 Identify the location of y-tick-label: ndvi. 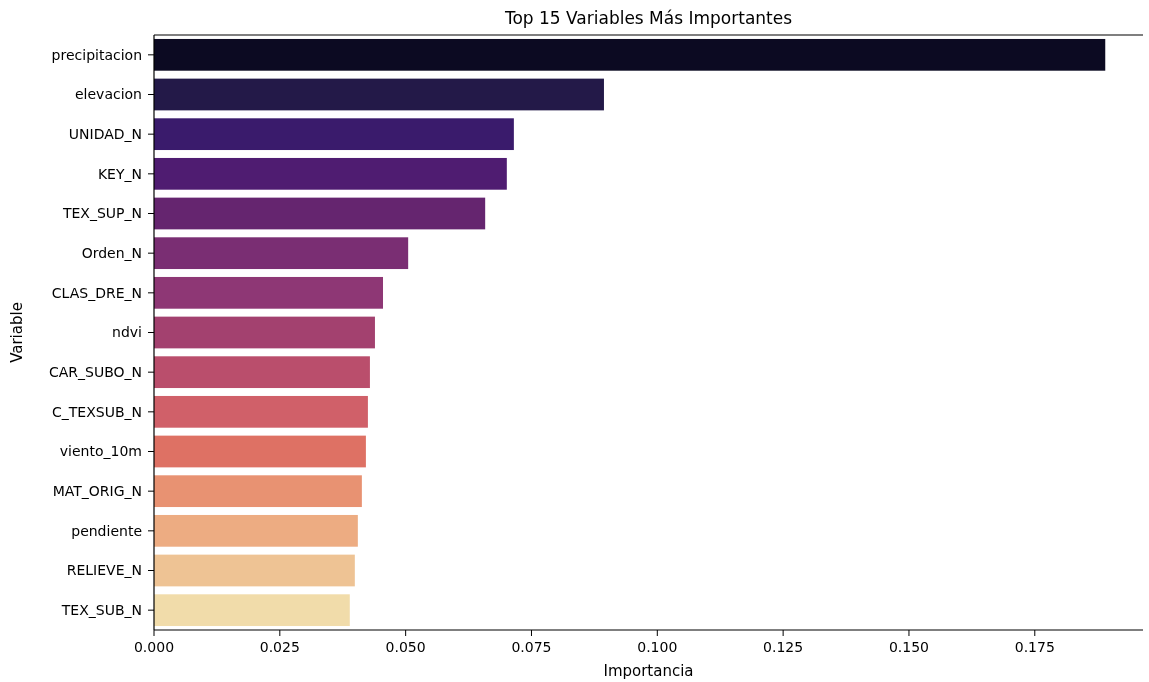
(127, 332).